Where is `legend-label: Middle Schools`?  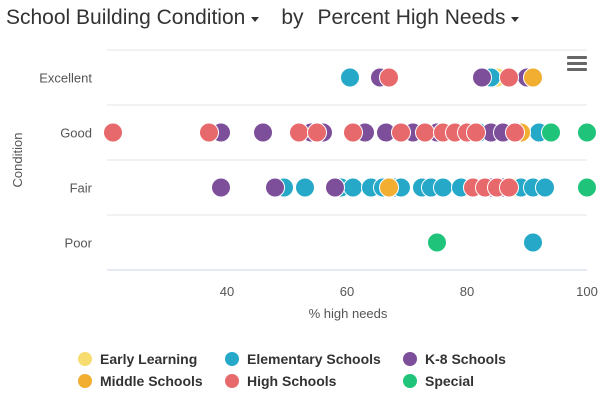 legend-label: Middle Schools is located at coordinates (151, 381).